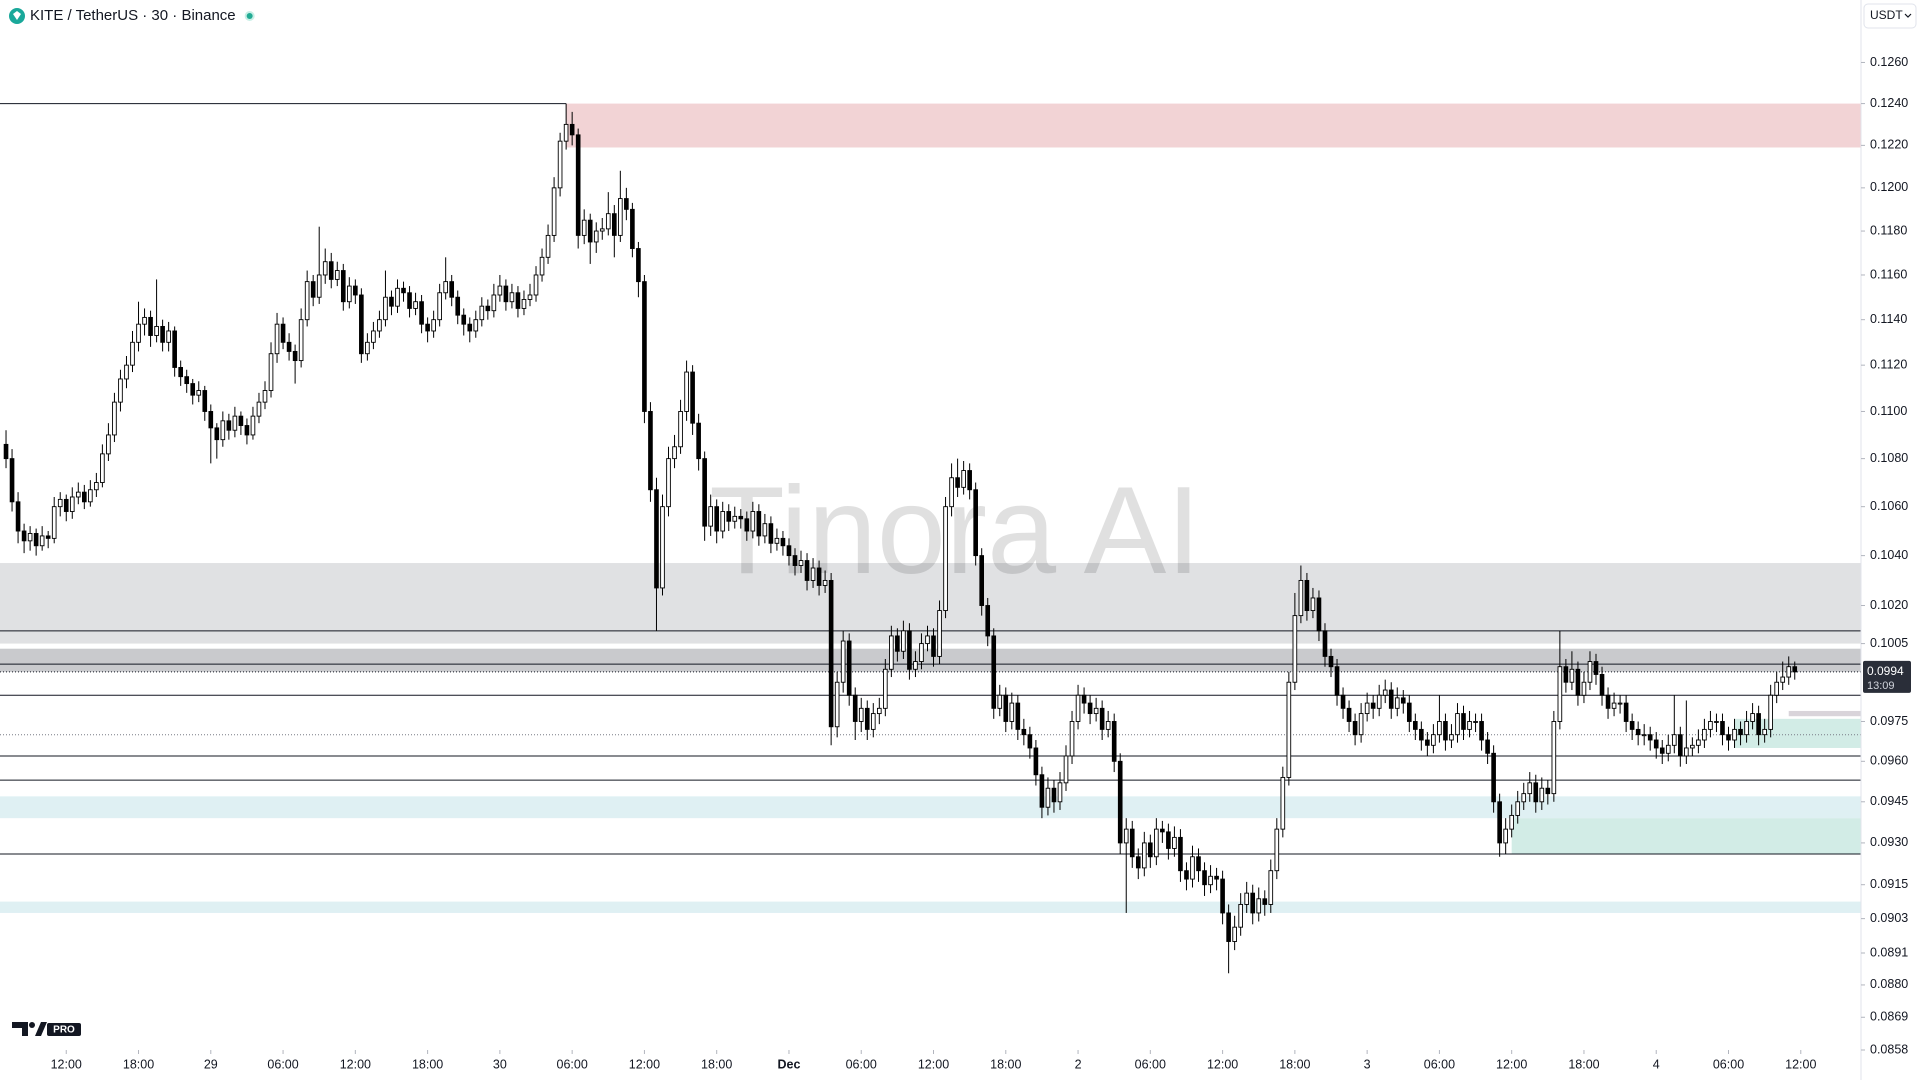  I want to click on currency-label: USDT, so click(1886, 15).